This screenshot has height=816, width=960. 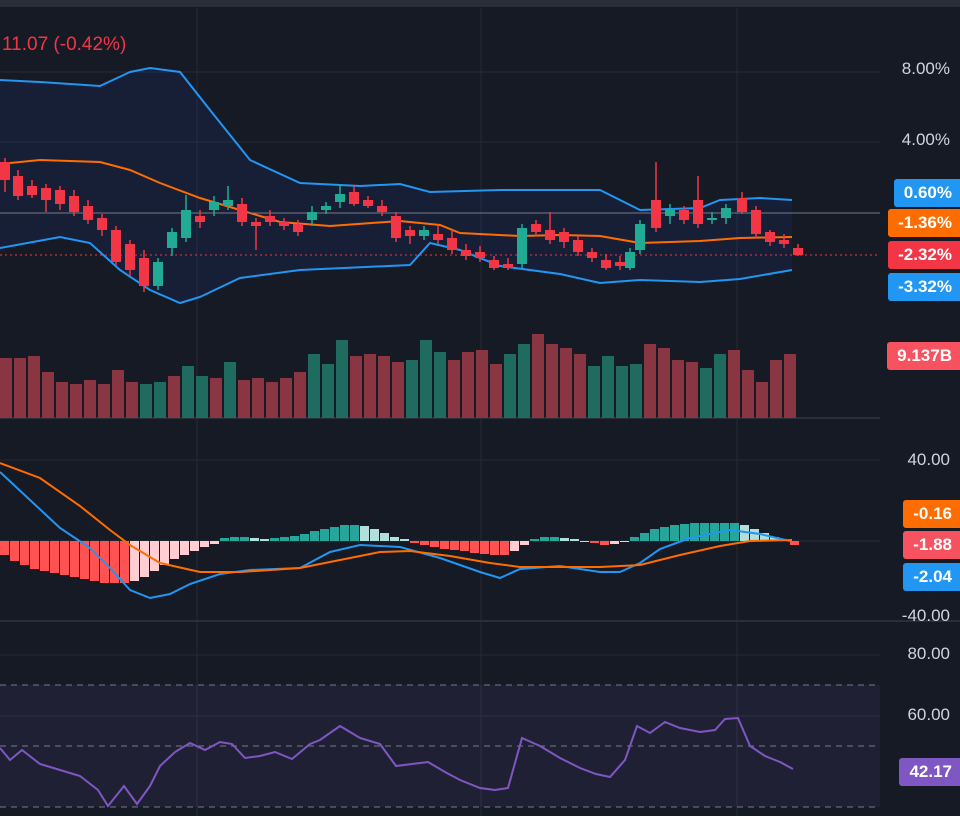 What do you see at coordinates (396, 517) in the screenshot?
I see `signal-line` at bounding box center [396, 517].